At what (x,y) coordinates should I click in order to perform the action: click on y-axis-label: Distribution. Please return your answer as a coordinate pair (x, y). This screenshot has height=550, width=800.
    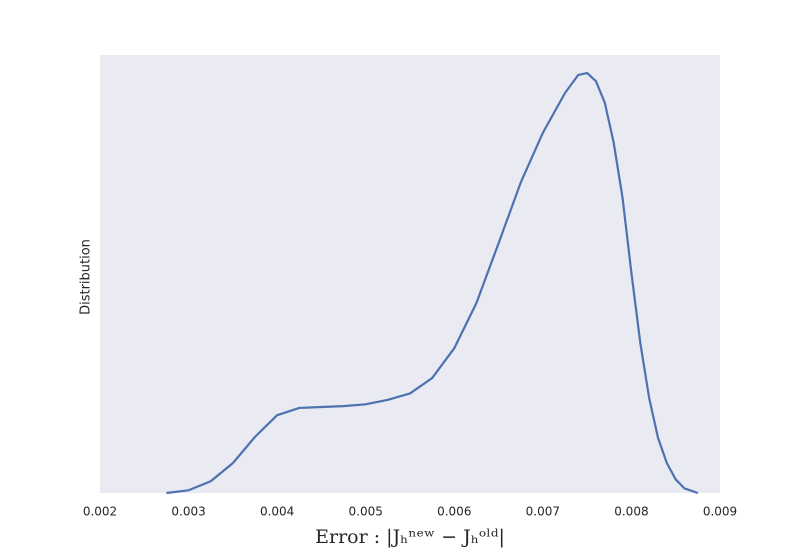
    Looking at the image, I should click on (86, 277).